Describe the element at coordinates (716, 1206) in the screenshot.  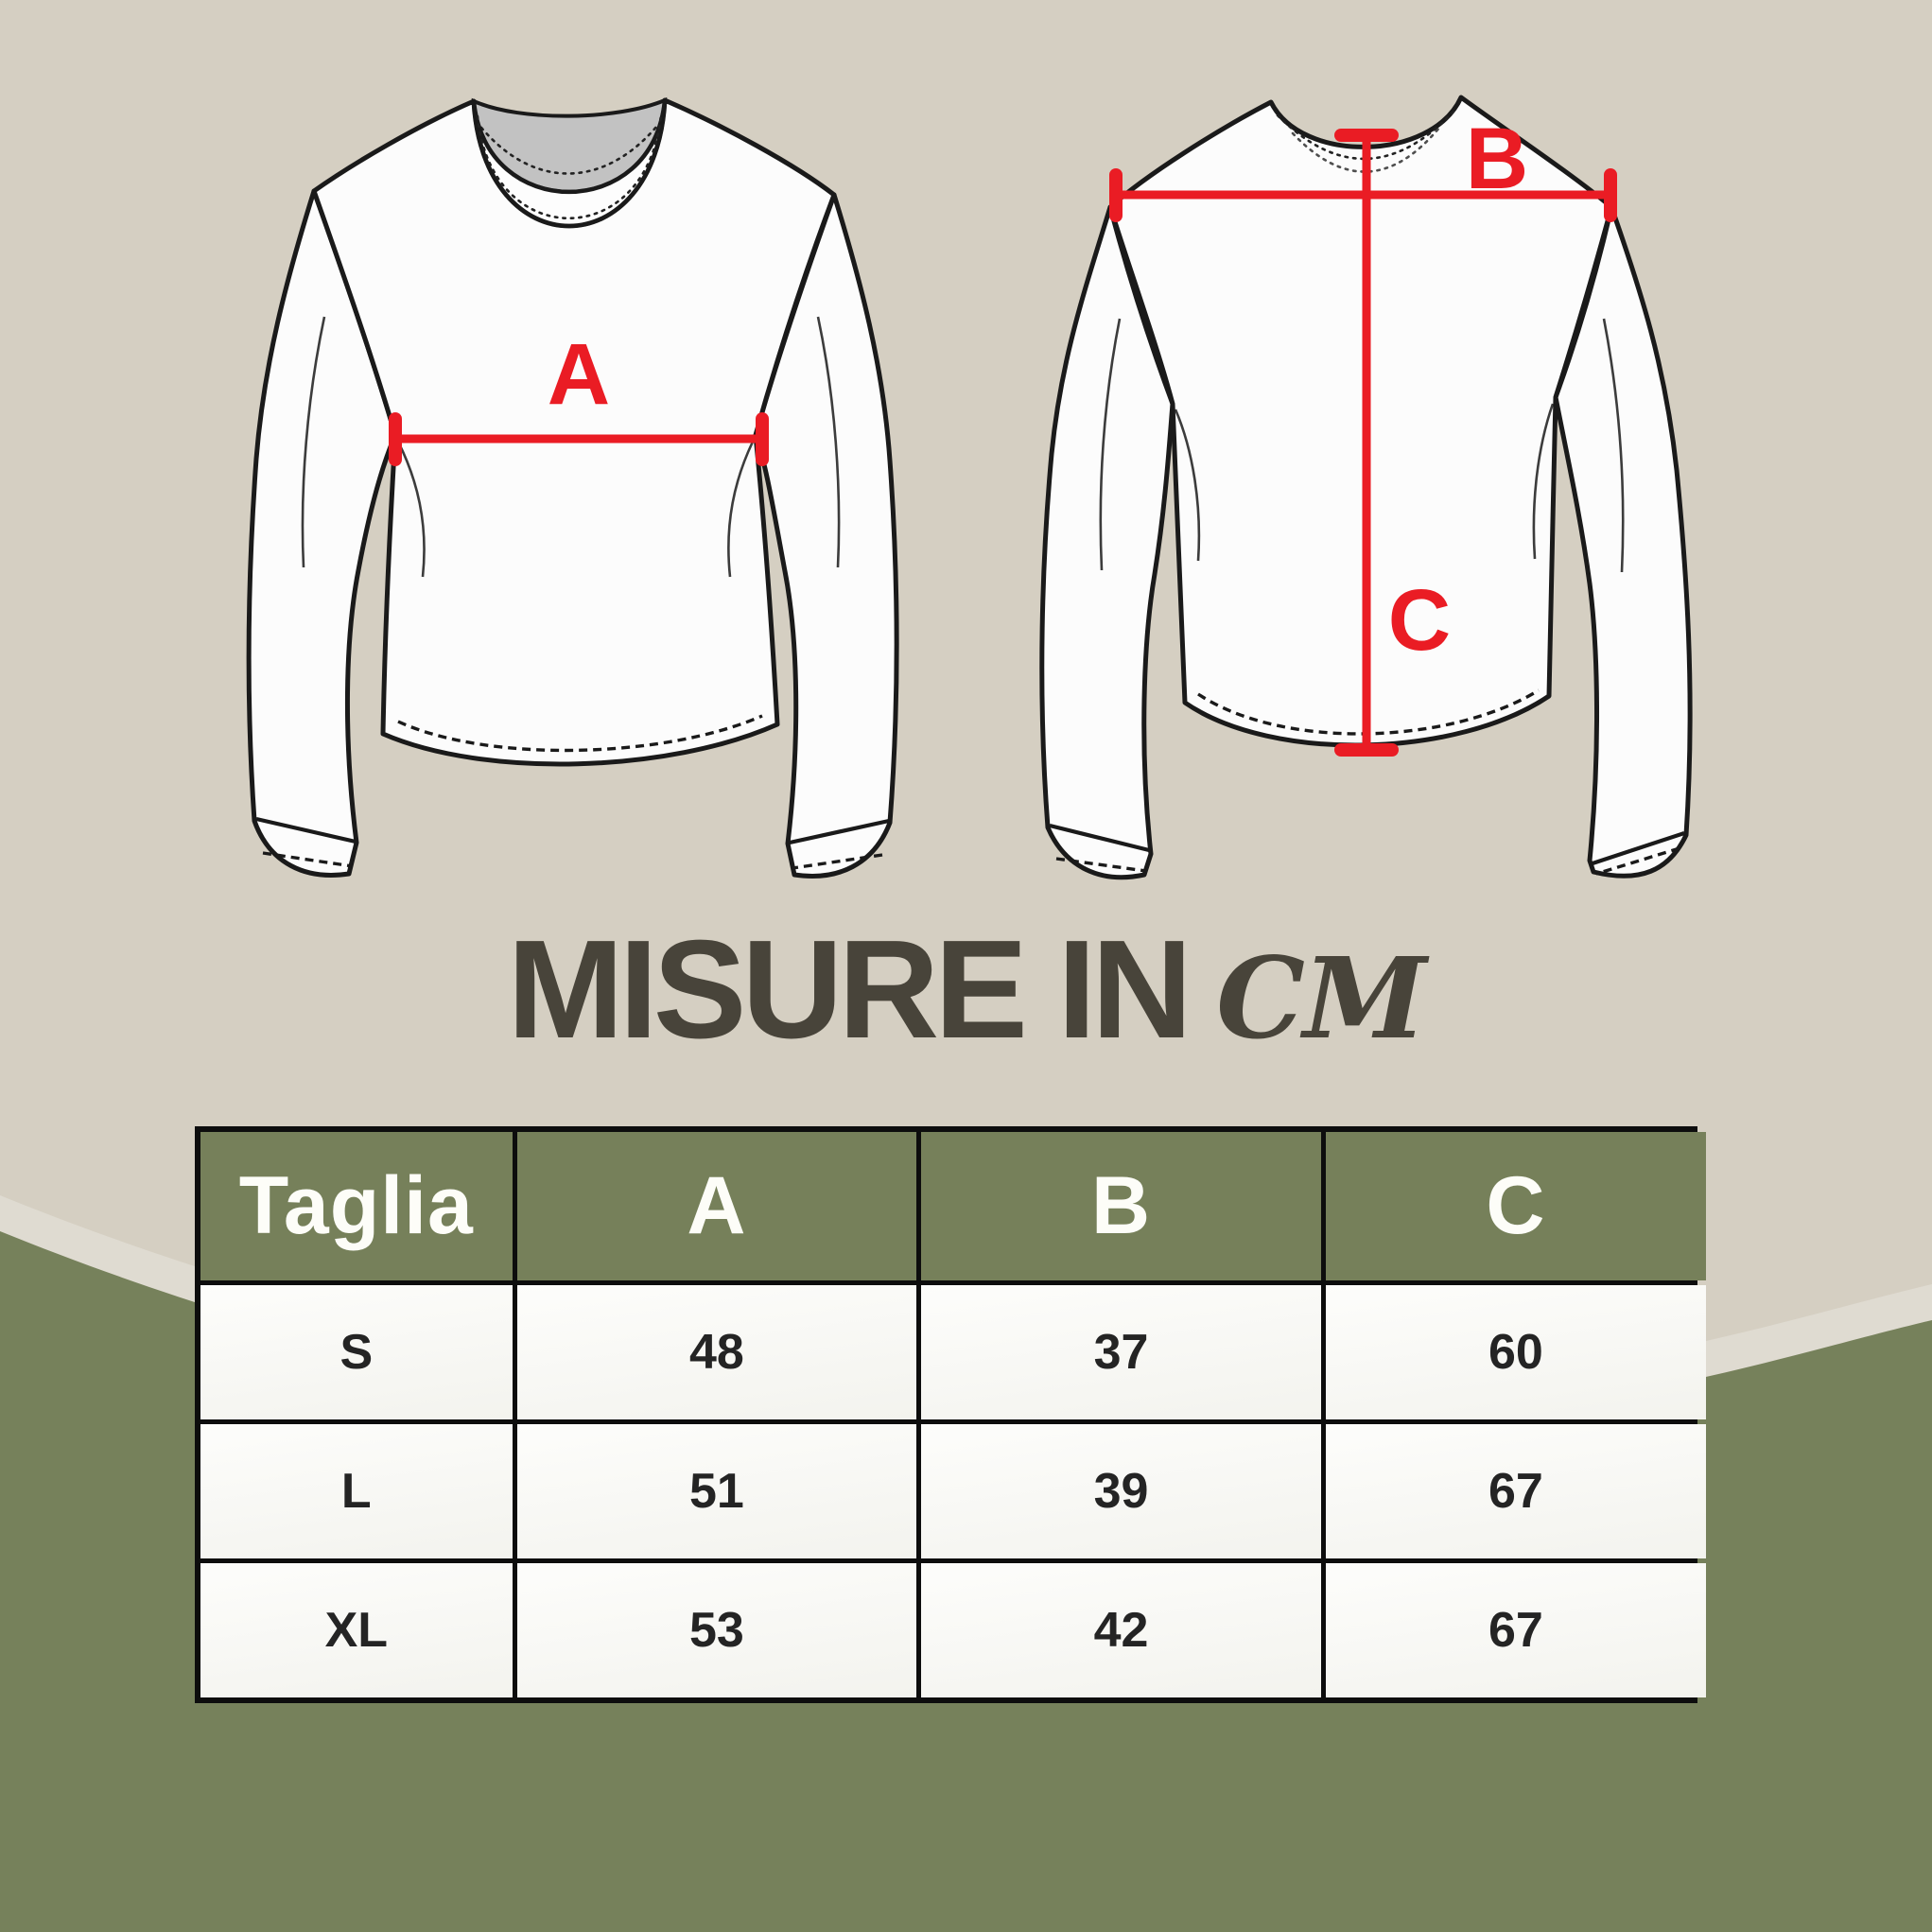
I see `header-a: A` at that location.